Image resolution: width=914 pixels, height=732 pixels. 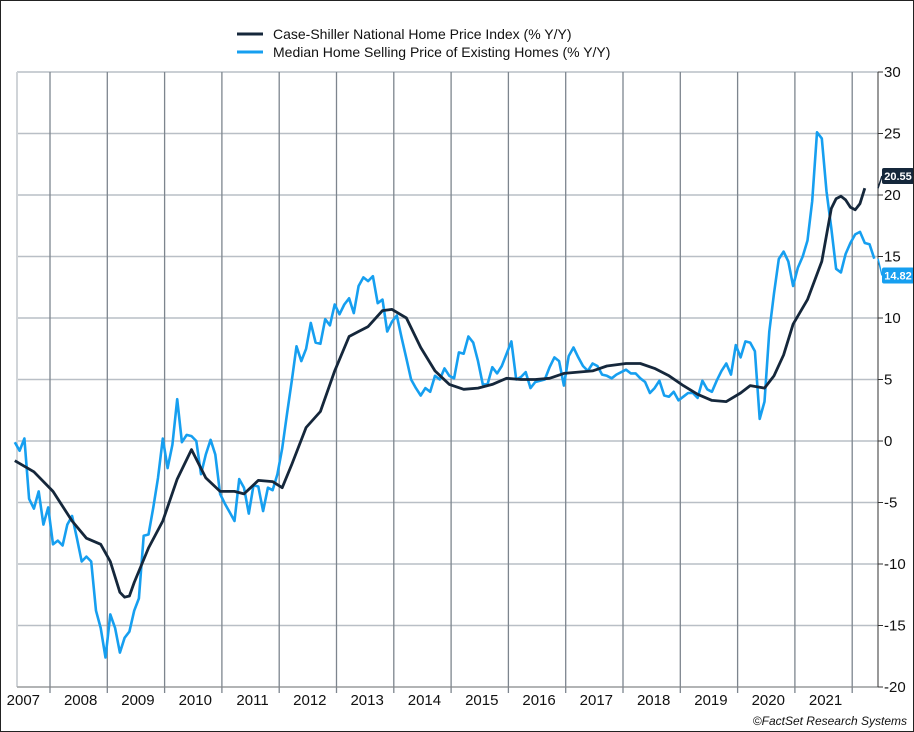 What do you see at coordinates (309, 700) in the screenshot?
I see `x-tick-label: 2012` at bounding box center [309, 700].